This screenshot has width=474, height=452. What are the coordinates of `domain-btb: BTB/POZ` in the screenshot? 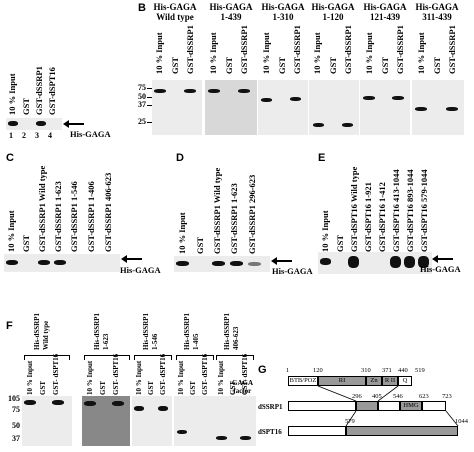 It's located at (303, 381).